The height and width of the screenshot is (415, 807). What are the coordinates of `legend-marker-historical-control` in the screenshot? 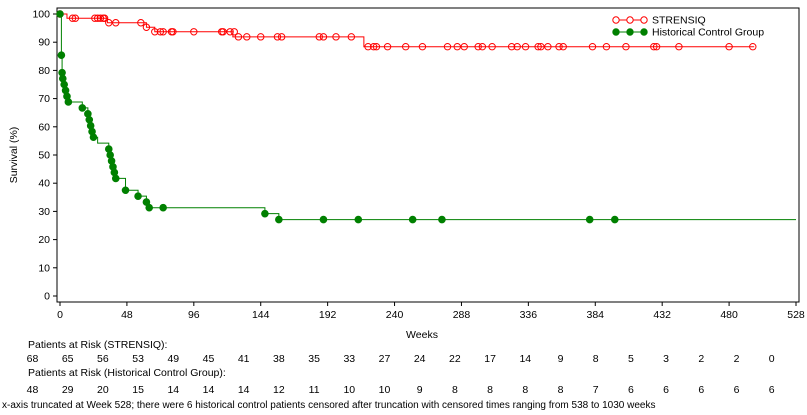 It's located at (630, 32).